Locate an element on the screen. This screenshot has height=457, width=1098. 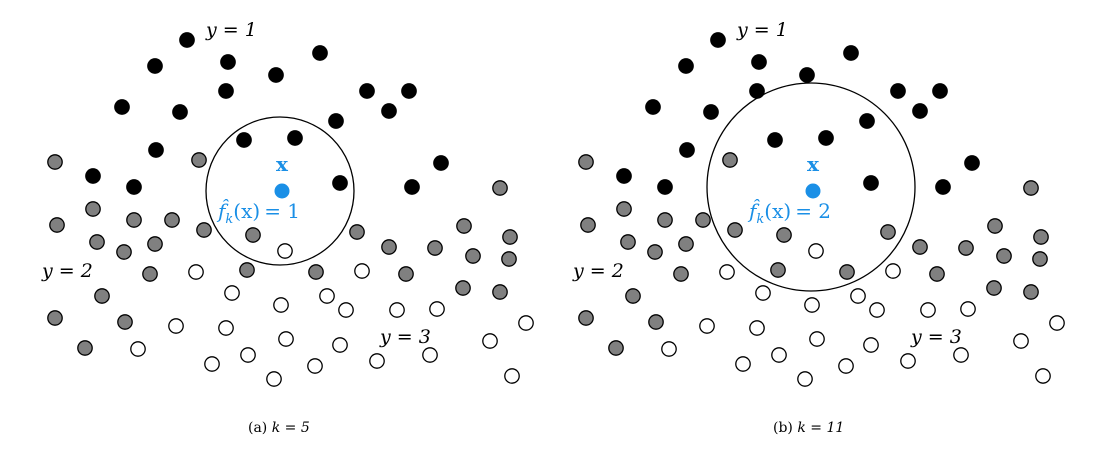
prediction-label-a: f̂k(x) = 1 is located at coordinates (258, 213).